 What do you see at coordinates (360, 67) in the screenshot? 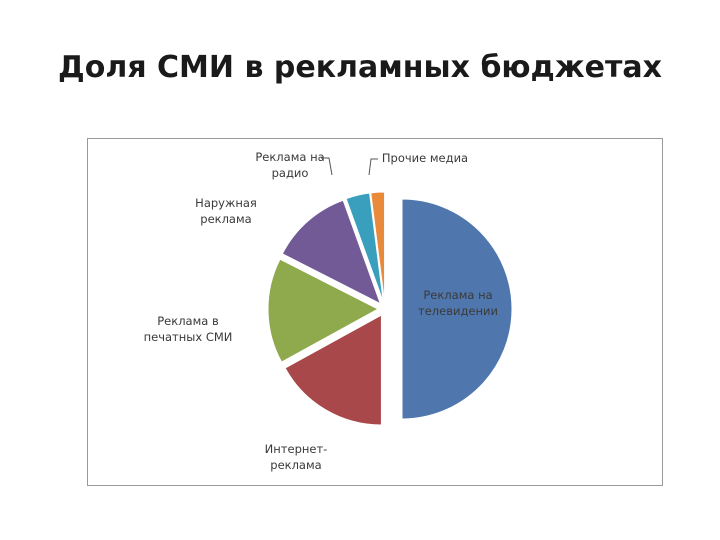
I see `slide-title: Доля СМИ в рекламных бюджетах` at bounding box center [360, 67].